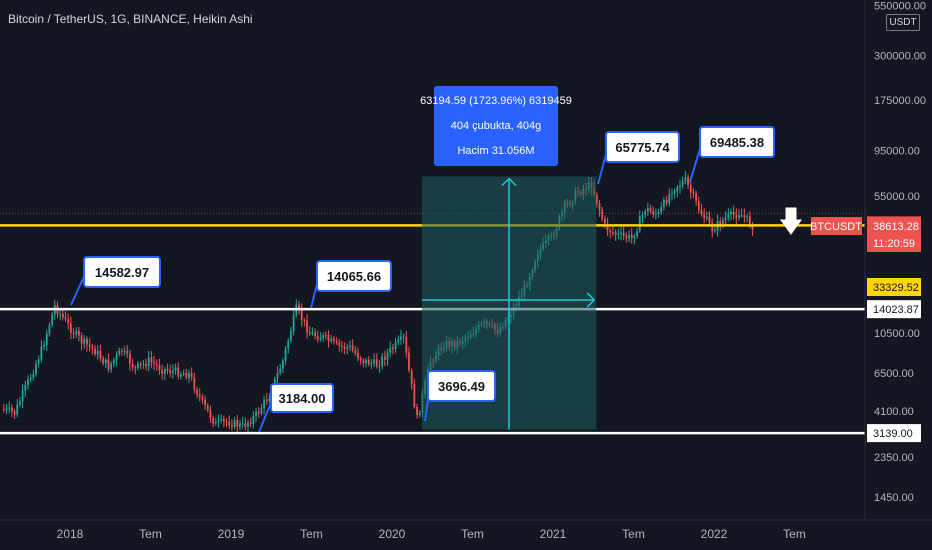 The height and width of the screenshot is (550, 932). What do you see at coordinates (896, 288) in the screenshot?
I see `current-price-tag-label: 33329.52` at bounding box center [896, 288].